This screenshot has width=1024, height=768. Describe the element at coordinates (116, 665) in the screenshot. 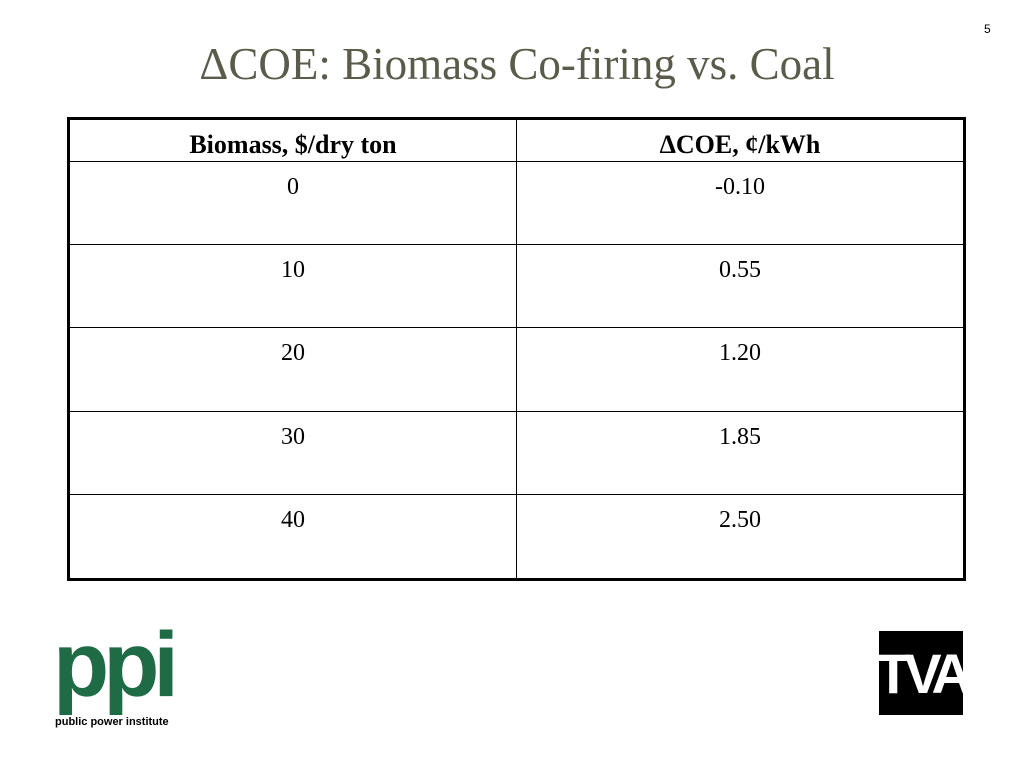

I see `ppi-logo: ppi` at that location.